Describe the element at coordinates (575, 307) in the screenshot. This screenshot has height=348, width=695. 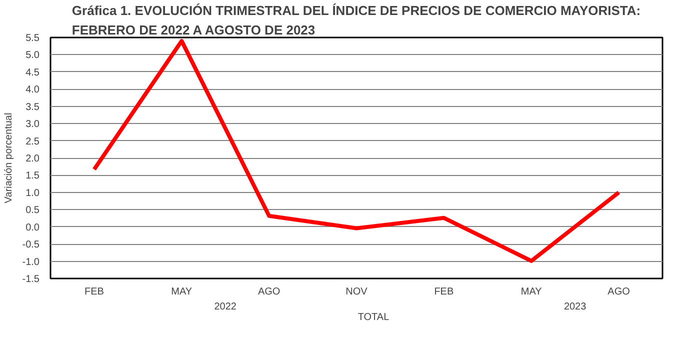
I see `text: 2023` at that location.